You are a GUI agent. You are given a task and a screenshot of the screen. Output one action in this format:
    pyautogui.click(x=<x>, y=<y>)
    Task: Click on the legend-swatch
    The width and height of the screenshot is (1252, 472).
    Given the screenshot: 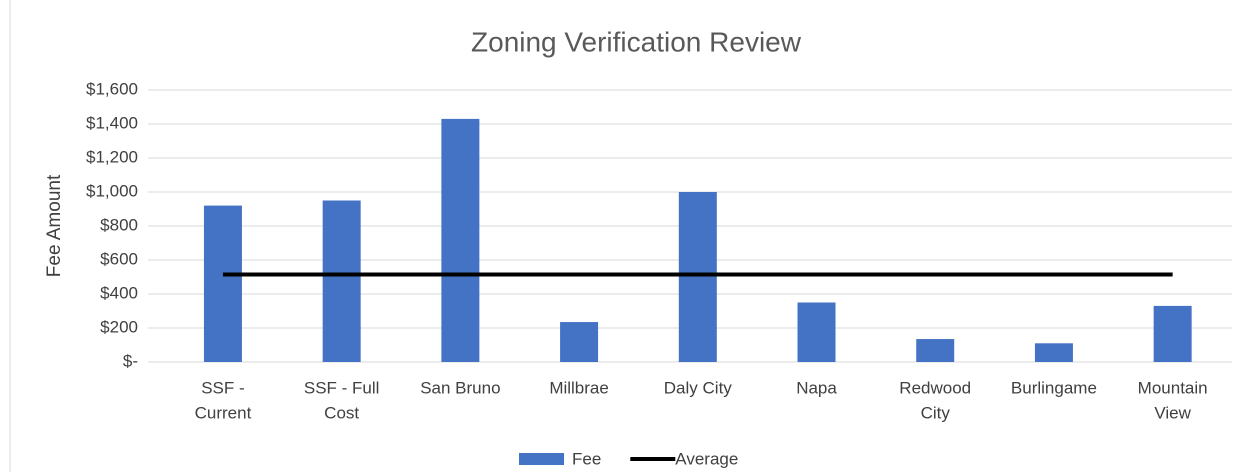 What is the action you would take?
    pyautogui.click(x=541, y=459)
    